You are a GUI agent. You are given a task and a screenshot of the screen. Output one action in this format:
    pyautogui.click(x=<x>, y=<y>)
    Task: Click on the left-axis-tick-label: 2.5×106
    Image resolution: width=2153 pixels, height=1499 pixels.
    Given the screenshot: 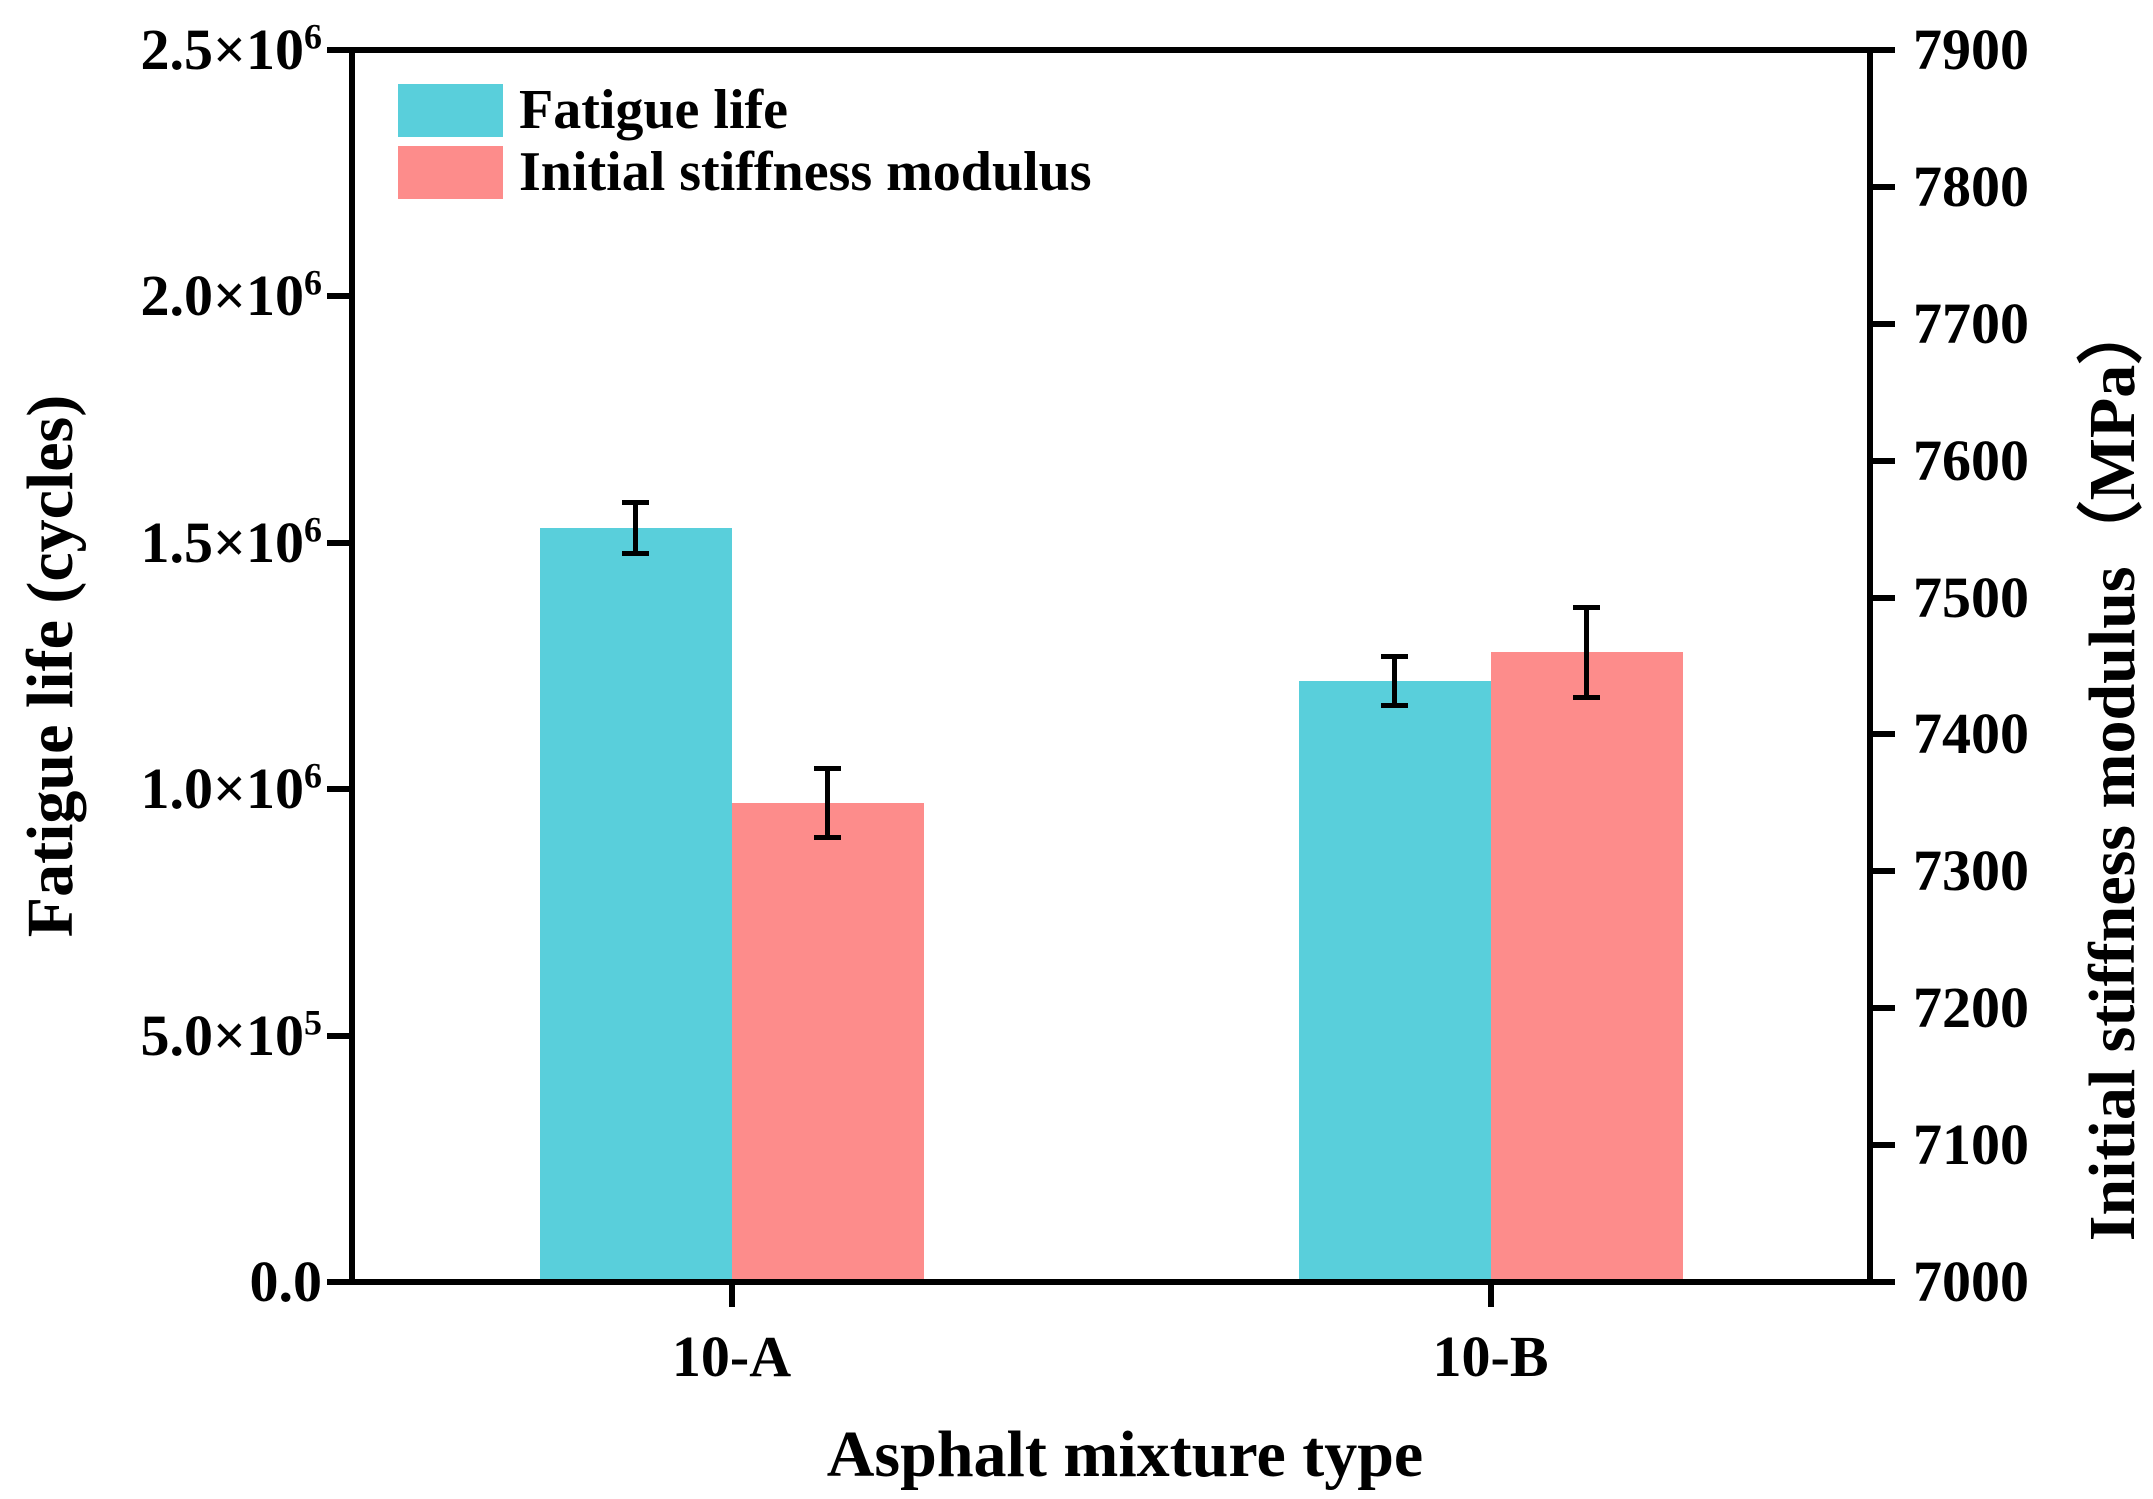 What is the action you would take?
    pyautogui.click(x=231, y=49)
    